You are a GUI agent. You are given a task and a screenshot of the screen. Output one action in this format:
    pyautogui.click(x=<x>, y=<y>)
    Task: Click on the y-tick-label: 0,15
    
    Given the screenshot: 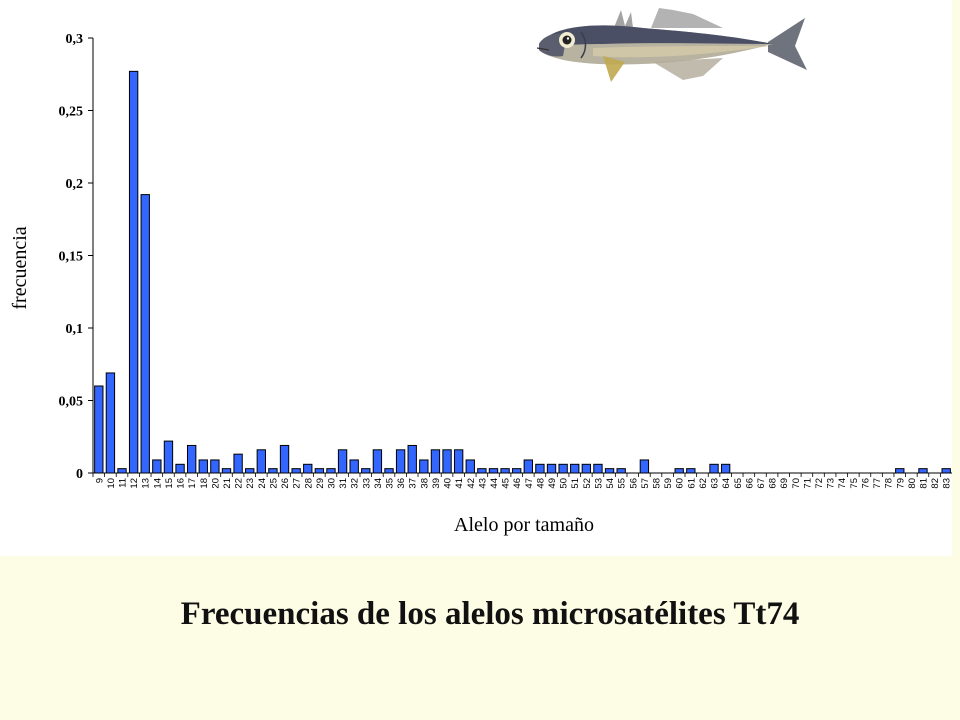 What is the action you would take?
    pyautogui.click(x=71, y=257)
    